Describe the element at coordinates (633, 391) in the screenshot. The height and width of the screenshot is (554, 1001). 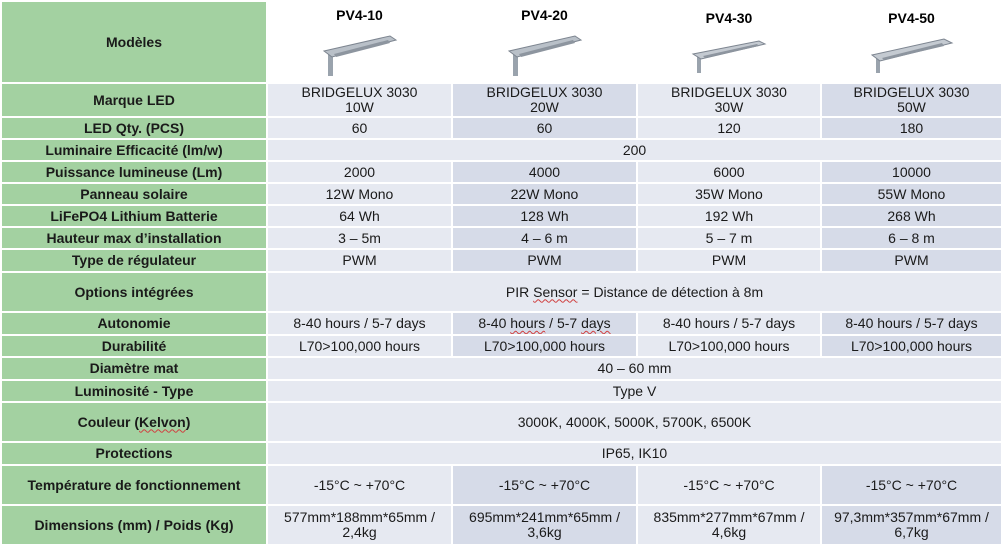
I see `row-value-span: Type V` at that location.